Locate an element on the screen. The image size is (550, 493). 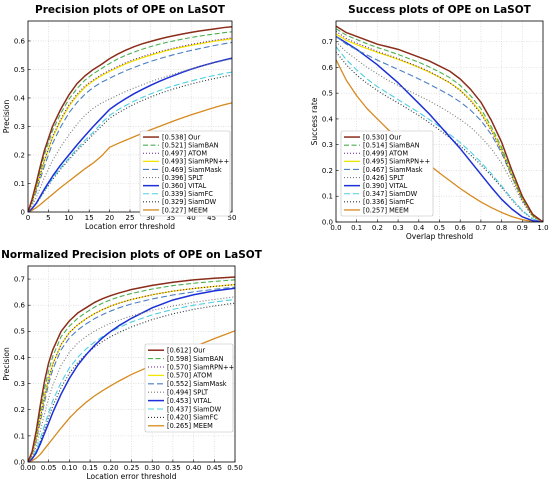
norm-precision-ytick-label: 0.3 is located at coordinates (19, 384).